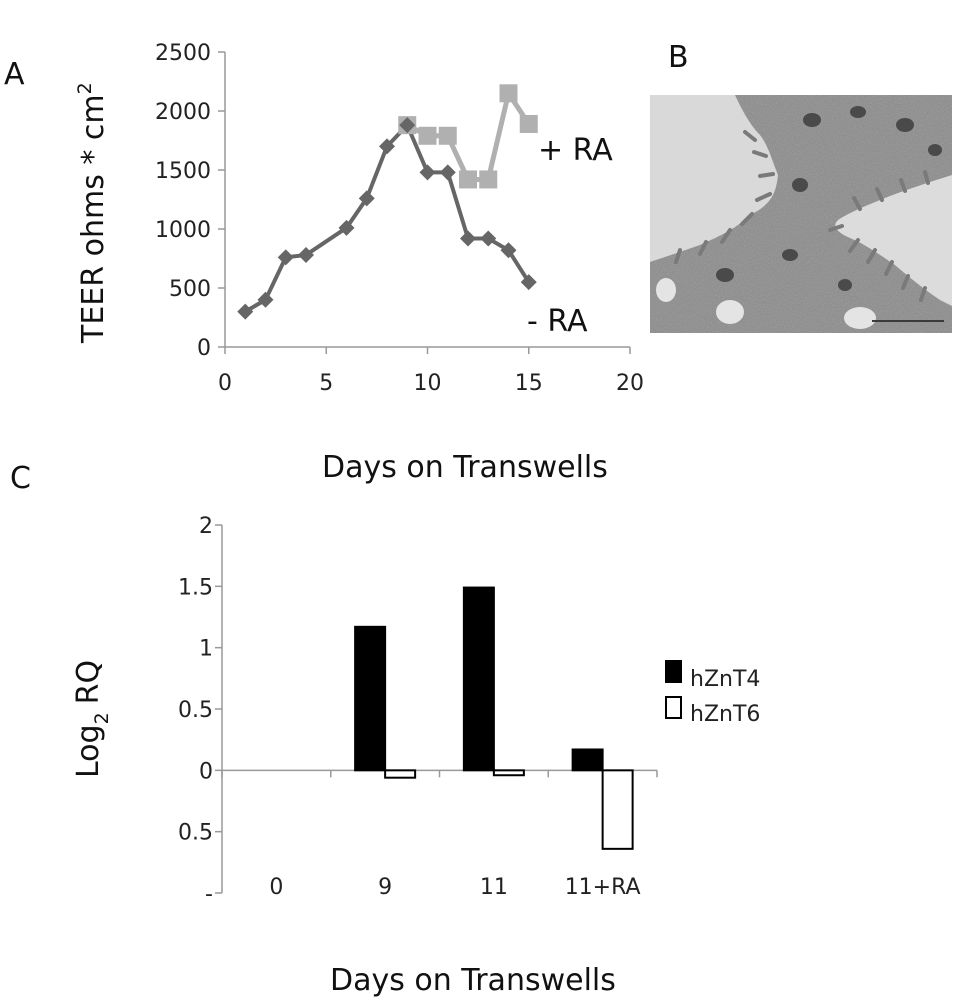  Describe the element at coordinates (204, 348) in the screenshot. I see `teer-y-tick-label: 0` at that location.